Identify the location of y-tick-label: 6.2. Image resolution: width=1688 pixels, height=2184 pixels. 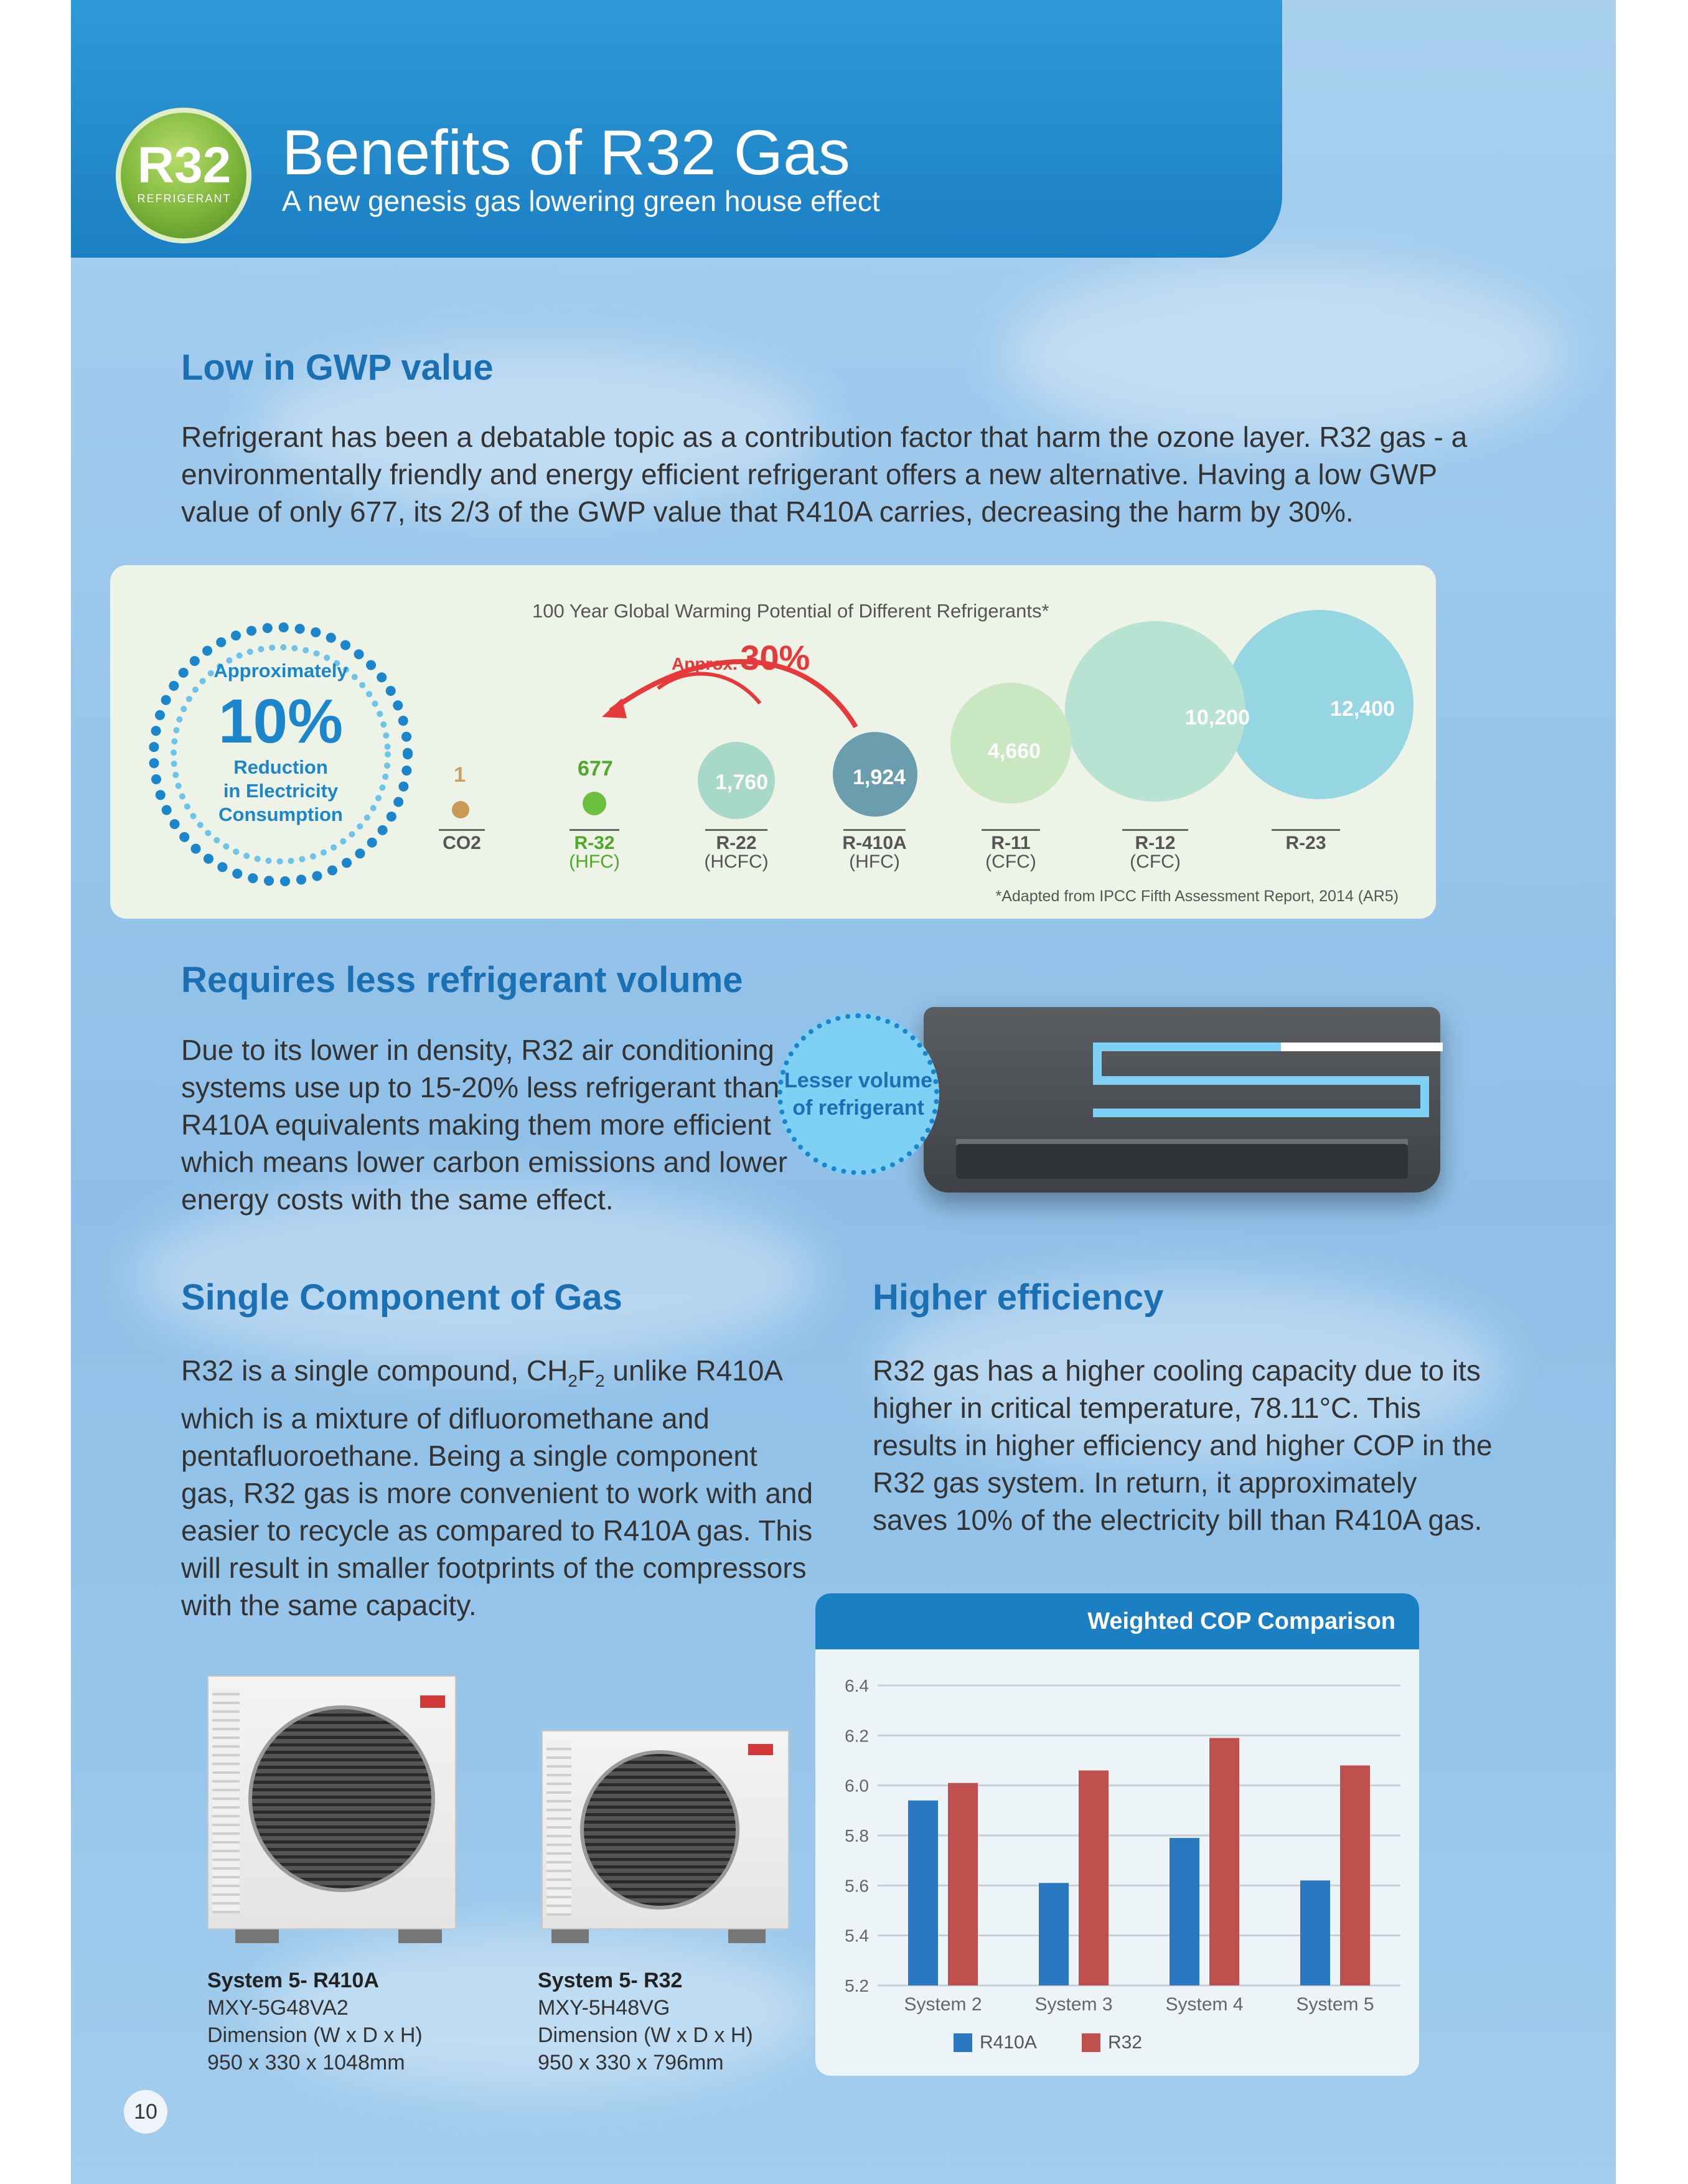
(857, 1735).